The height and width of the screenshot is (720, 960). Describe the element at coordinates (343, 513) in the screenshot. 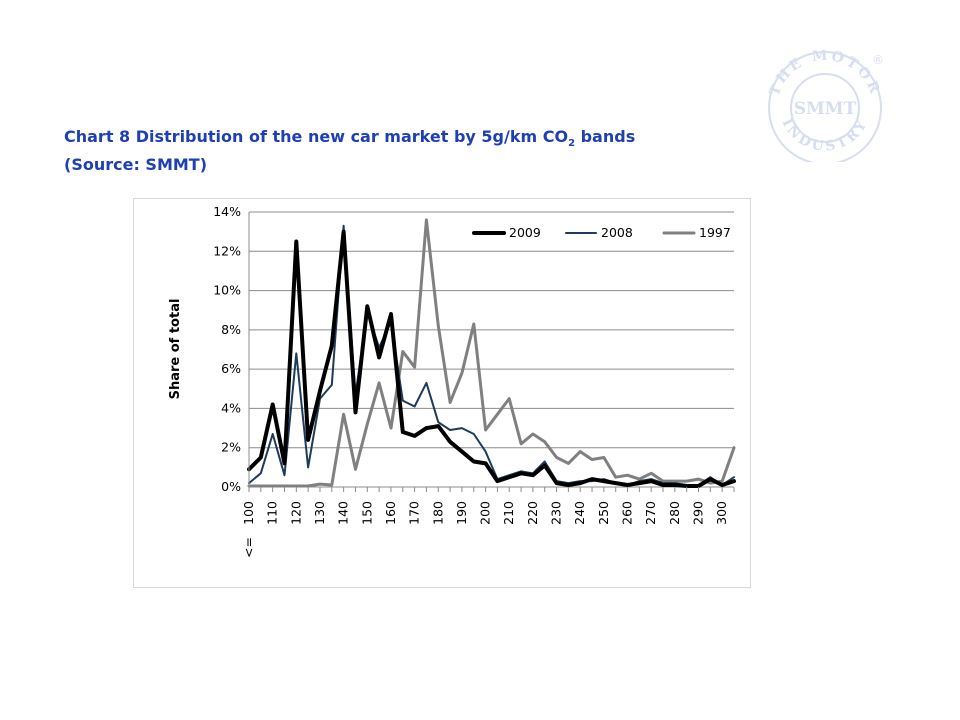

I see `x-tick-label: 140` at that location.